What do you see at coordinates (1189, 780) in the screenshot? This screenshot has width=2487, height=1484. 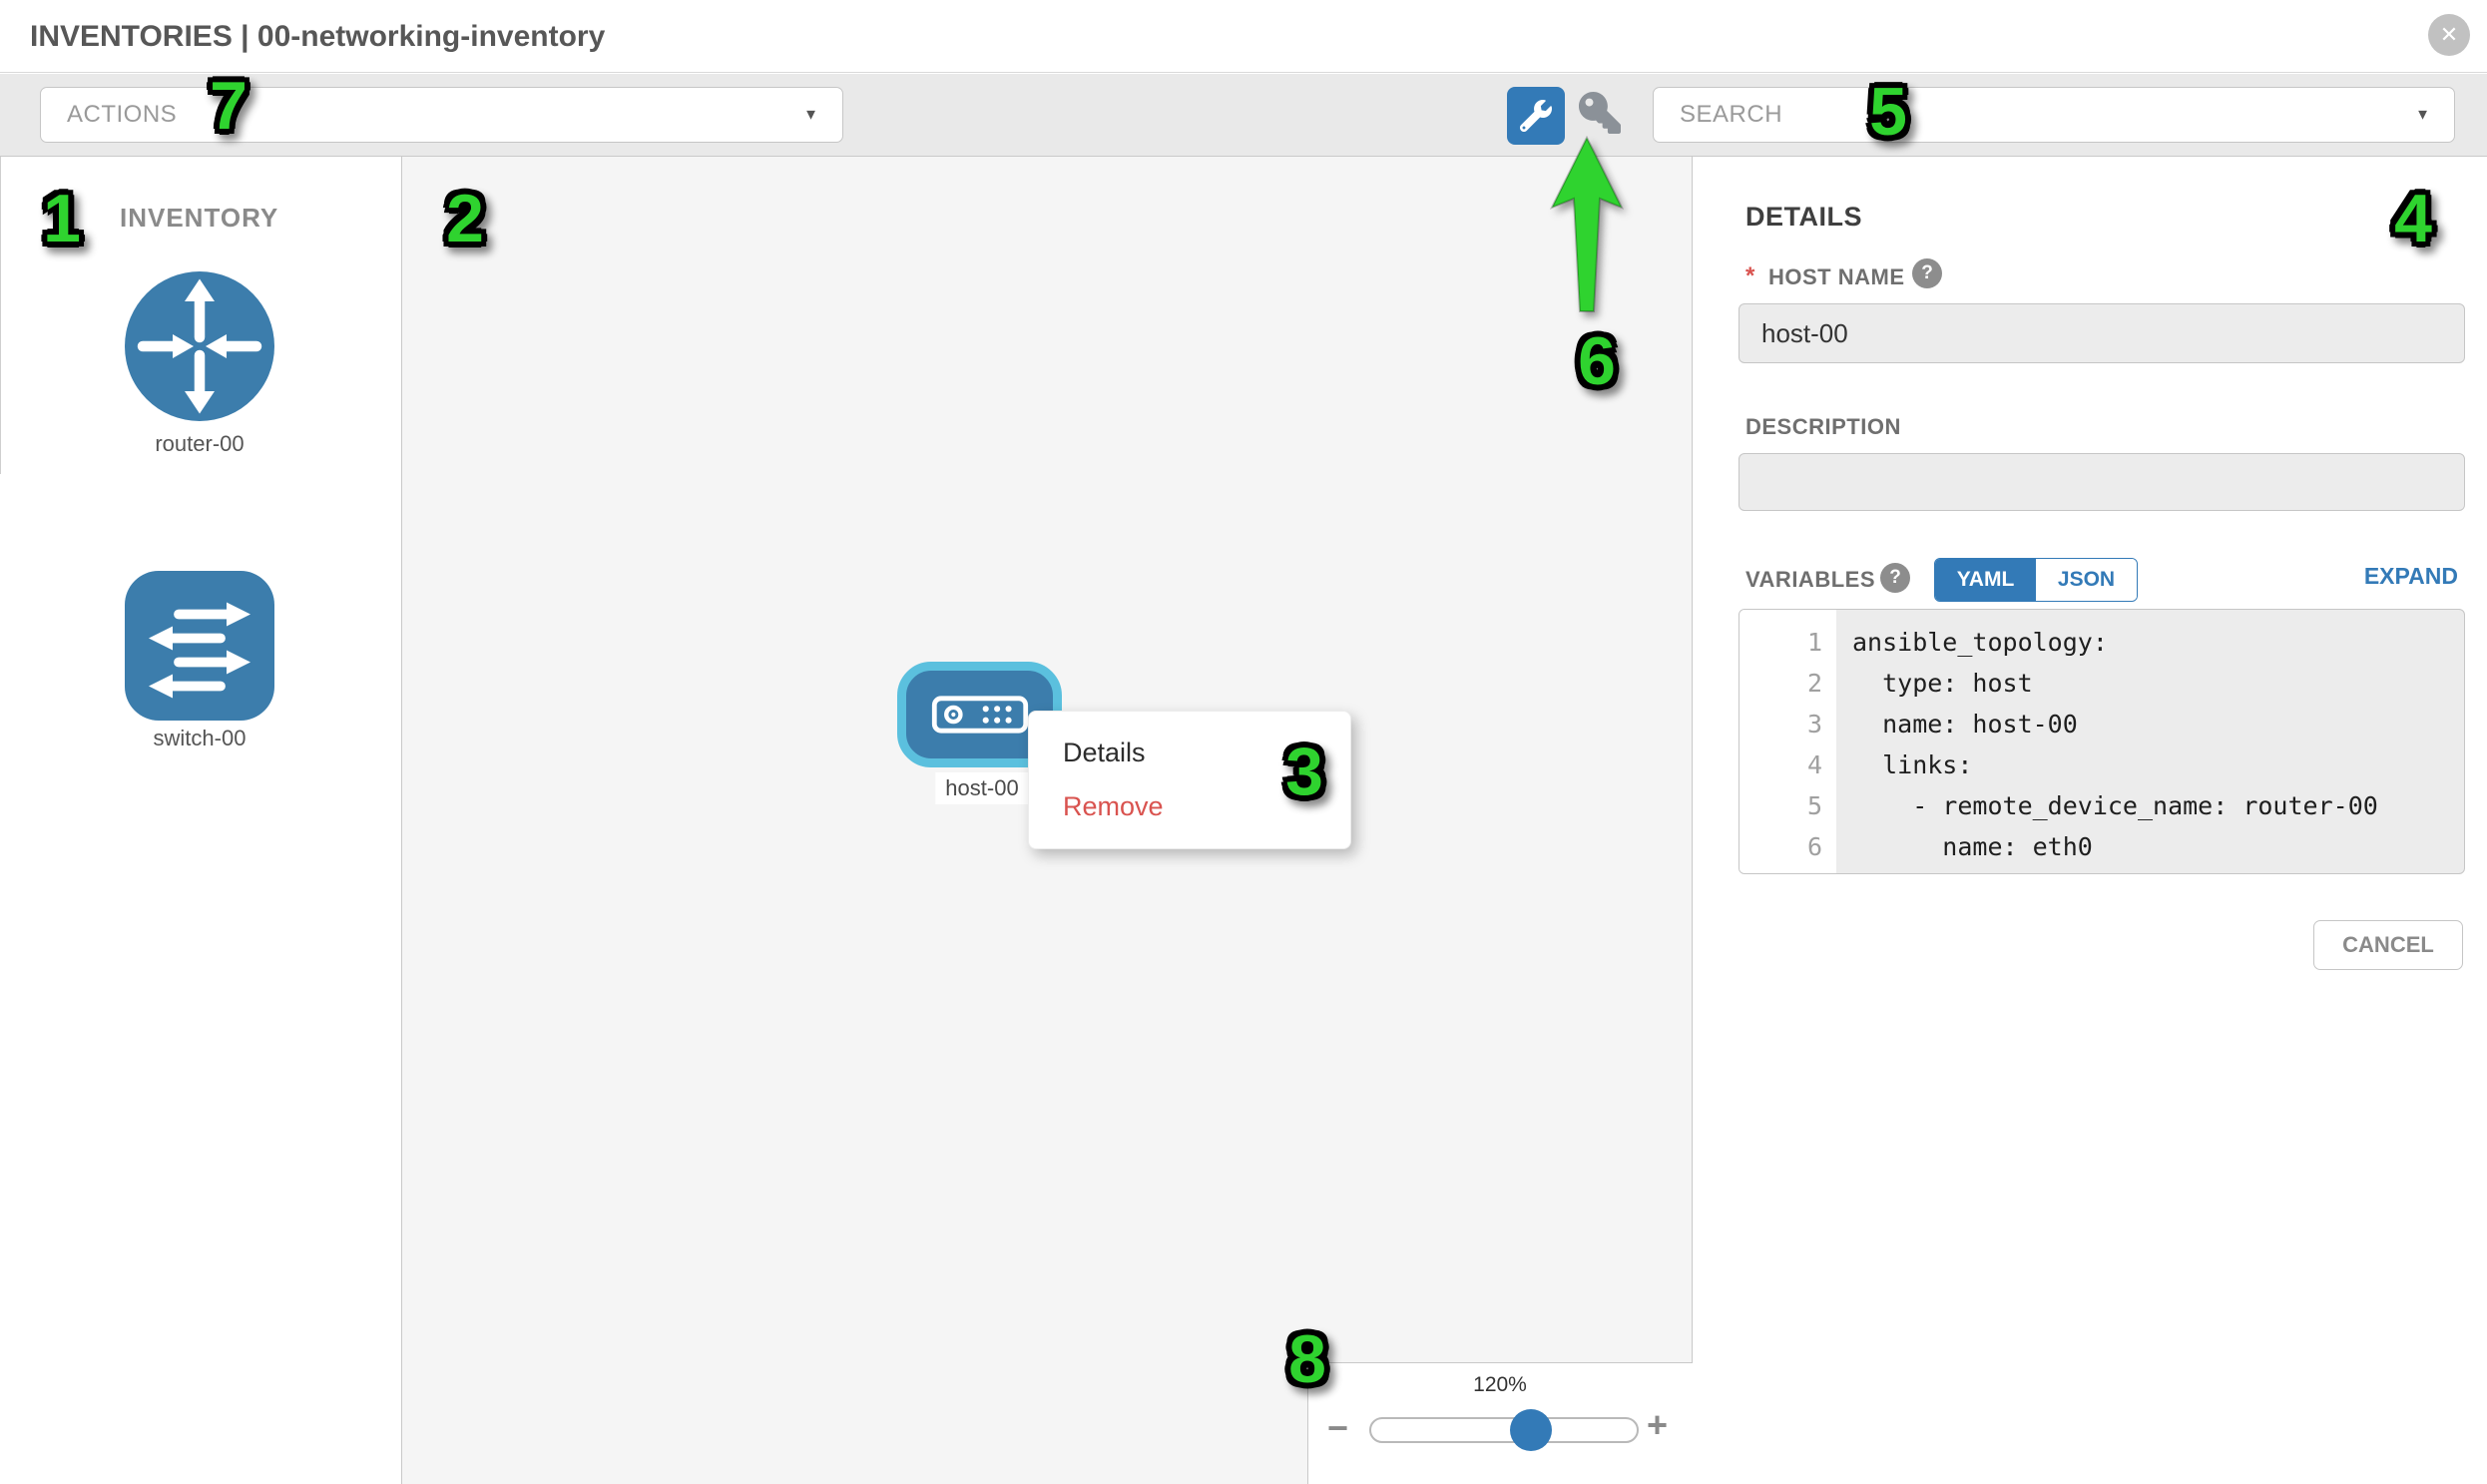 I see `node-context-menu: Details Remove` at bounding box center [1189, 780].